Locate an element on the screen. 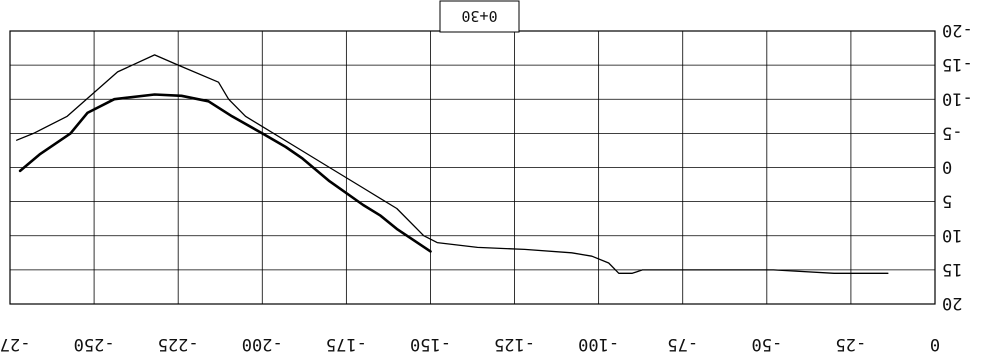 This screenshot has height=359, width=994. y-tick-label: 15 is located at coordinates (952, 269).